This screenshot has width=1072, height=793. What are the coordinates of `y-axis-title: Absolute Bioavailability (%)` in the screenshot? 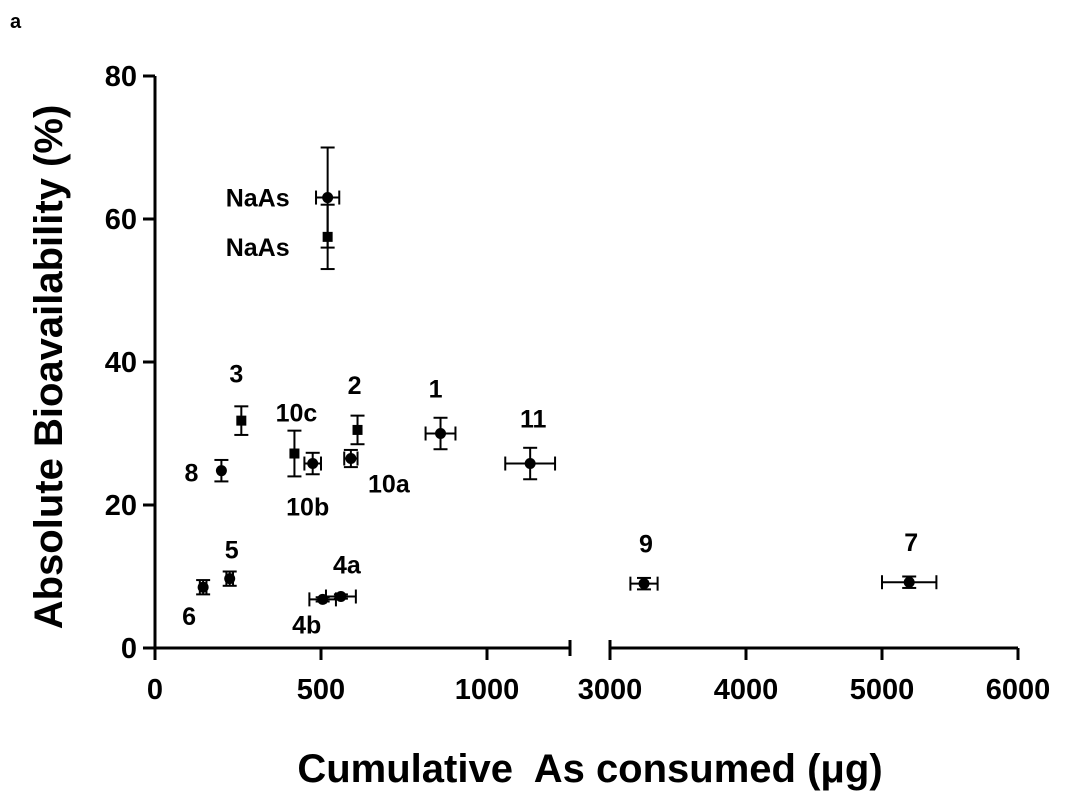 It's located at (49, 367).